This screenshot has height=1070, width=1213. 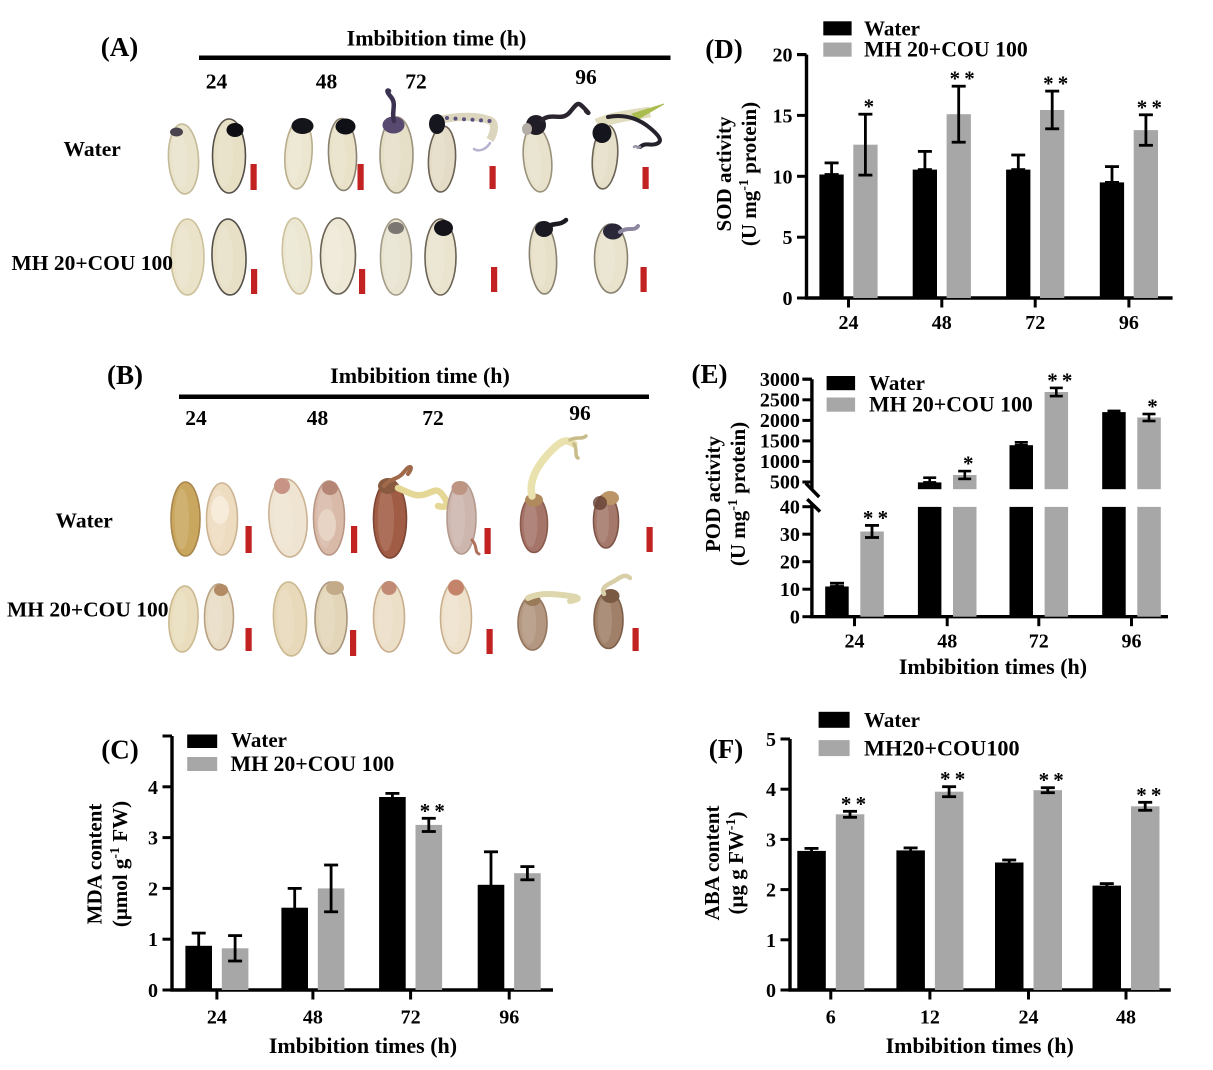 I want to click on svg-text: POD activity, so click(x=713, y=493).